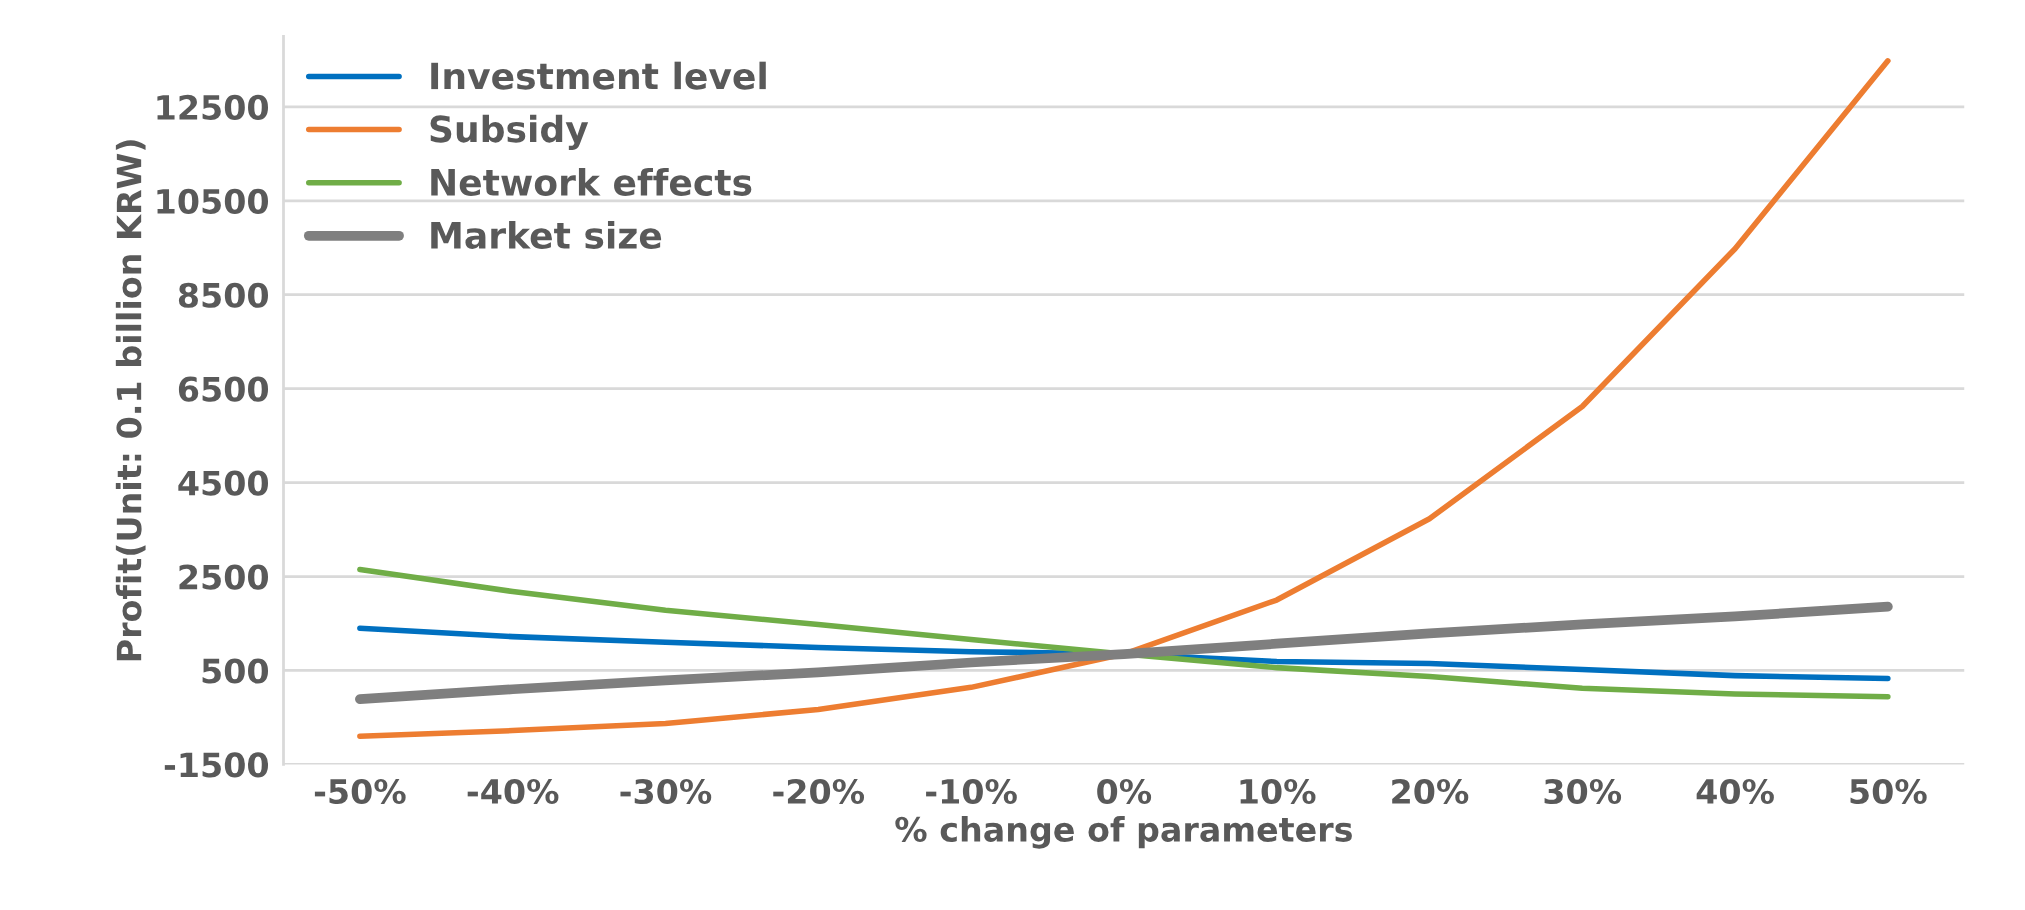 The image size is (2025, 910). Describe the element at coordinates (360, 791) in the screenshot. I see `x-tick-label: -50%` at that location.